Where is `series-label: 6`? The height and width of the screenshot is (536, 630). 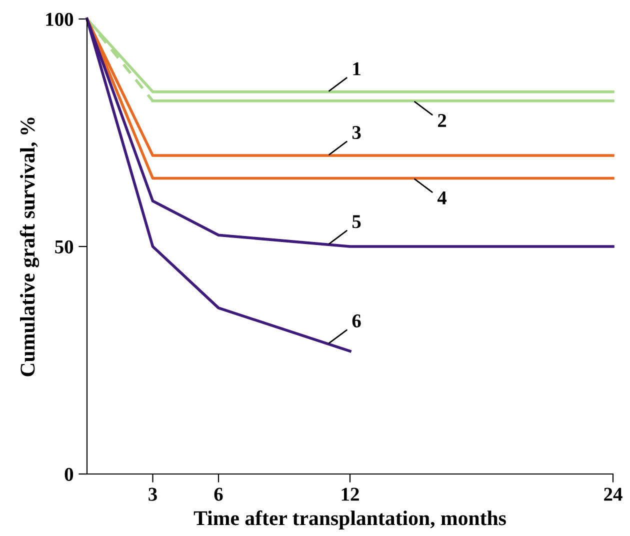
series-label: 6 is located at coordinates (356, 321).